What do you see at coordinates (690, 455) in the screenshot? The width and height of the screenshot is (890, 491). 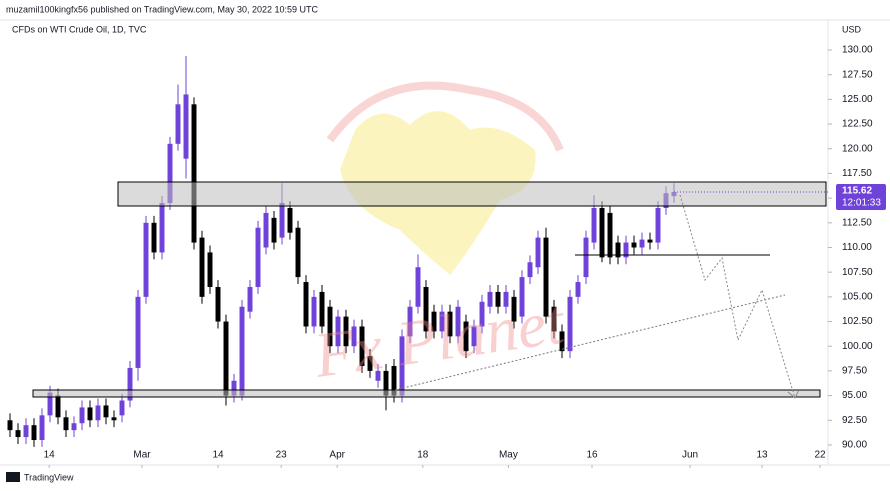 I see `x-tick-label: Jun` at bounding box center [690, 455].